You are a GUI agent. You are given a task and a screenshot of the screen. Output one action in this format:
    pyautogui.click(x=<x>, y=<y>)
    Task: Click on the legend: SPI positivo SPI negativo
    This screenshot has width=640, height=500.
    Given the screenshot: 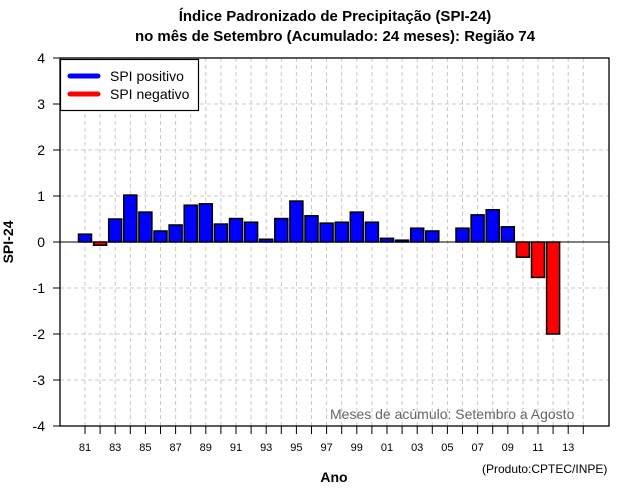 What is the action you would take?
    pyautogui.click(x=129, y=85)
    